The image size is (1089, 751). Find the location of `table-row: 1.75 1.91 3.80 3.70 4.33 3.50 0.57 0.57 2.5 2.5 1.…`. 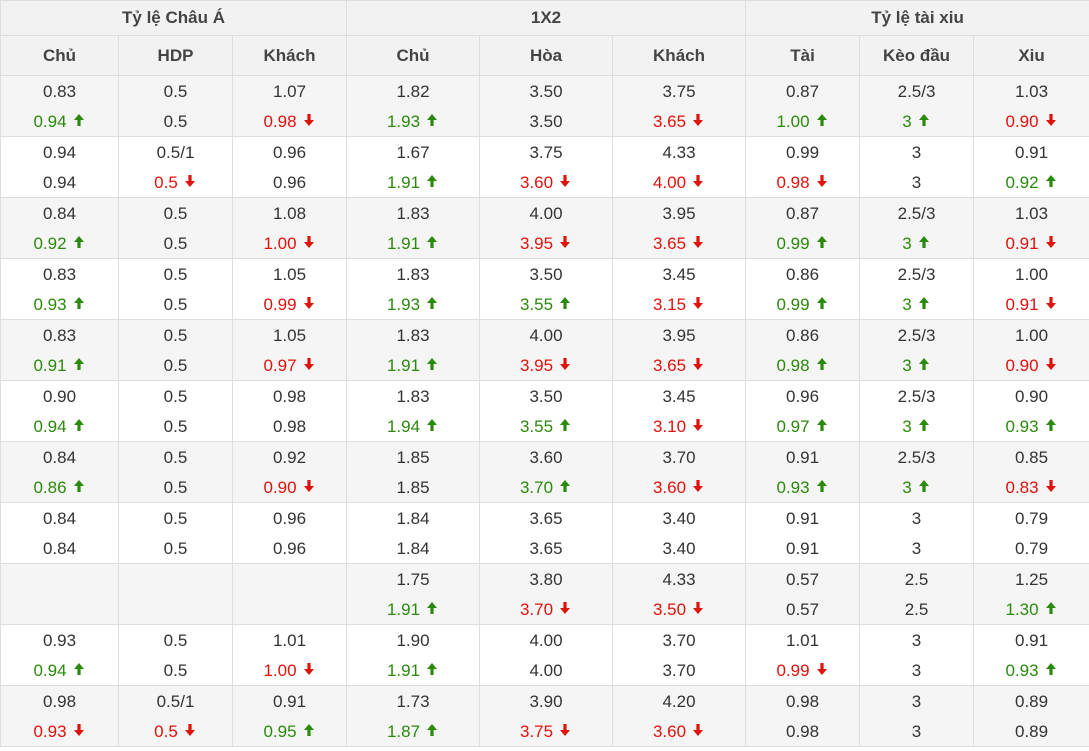

table-row: 1.75 1.91 3.80 3.70 4.33 3.50 0.57 0.57 2.5 2.5 1.… is located at coordinates (544, 594).